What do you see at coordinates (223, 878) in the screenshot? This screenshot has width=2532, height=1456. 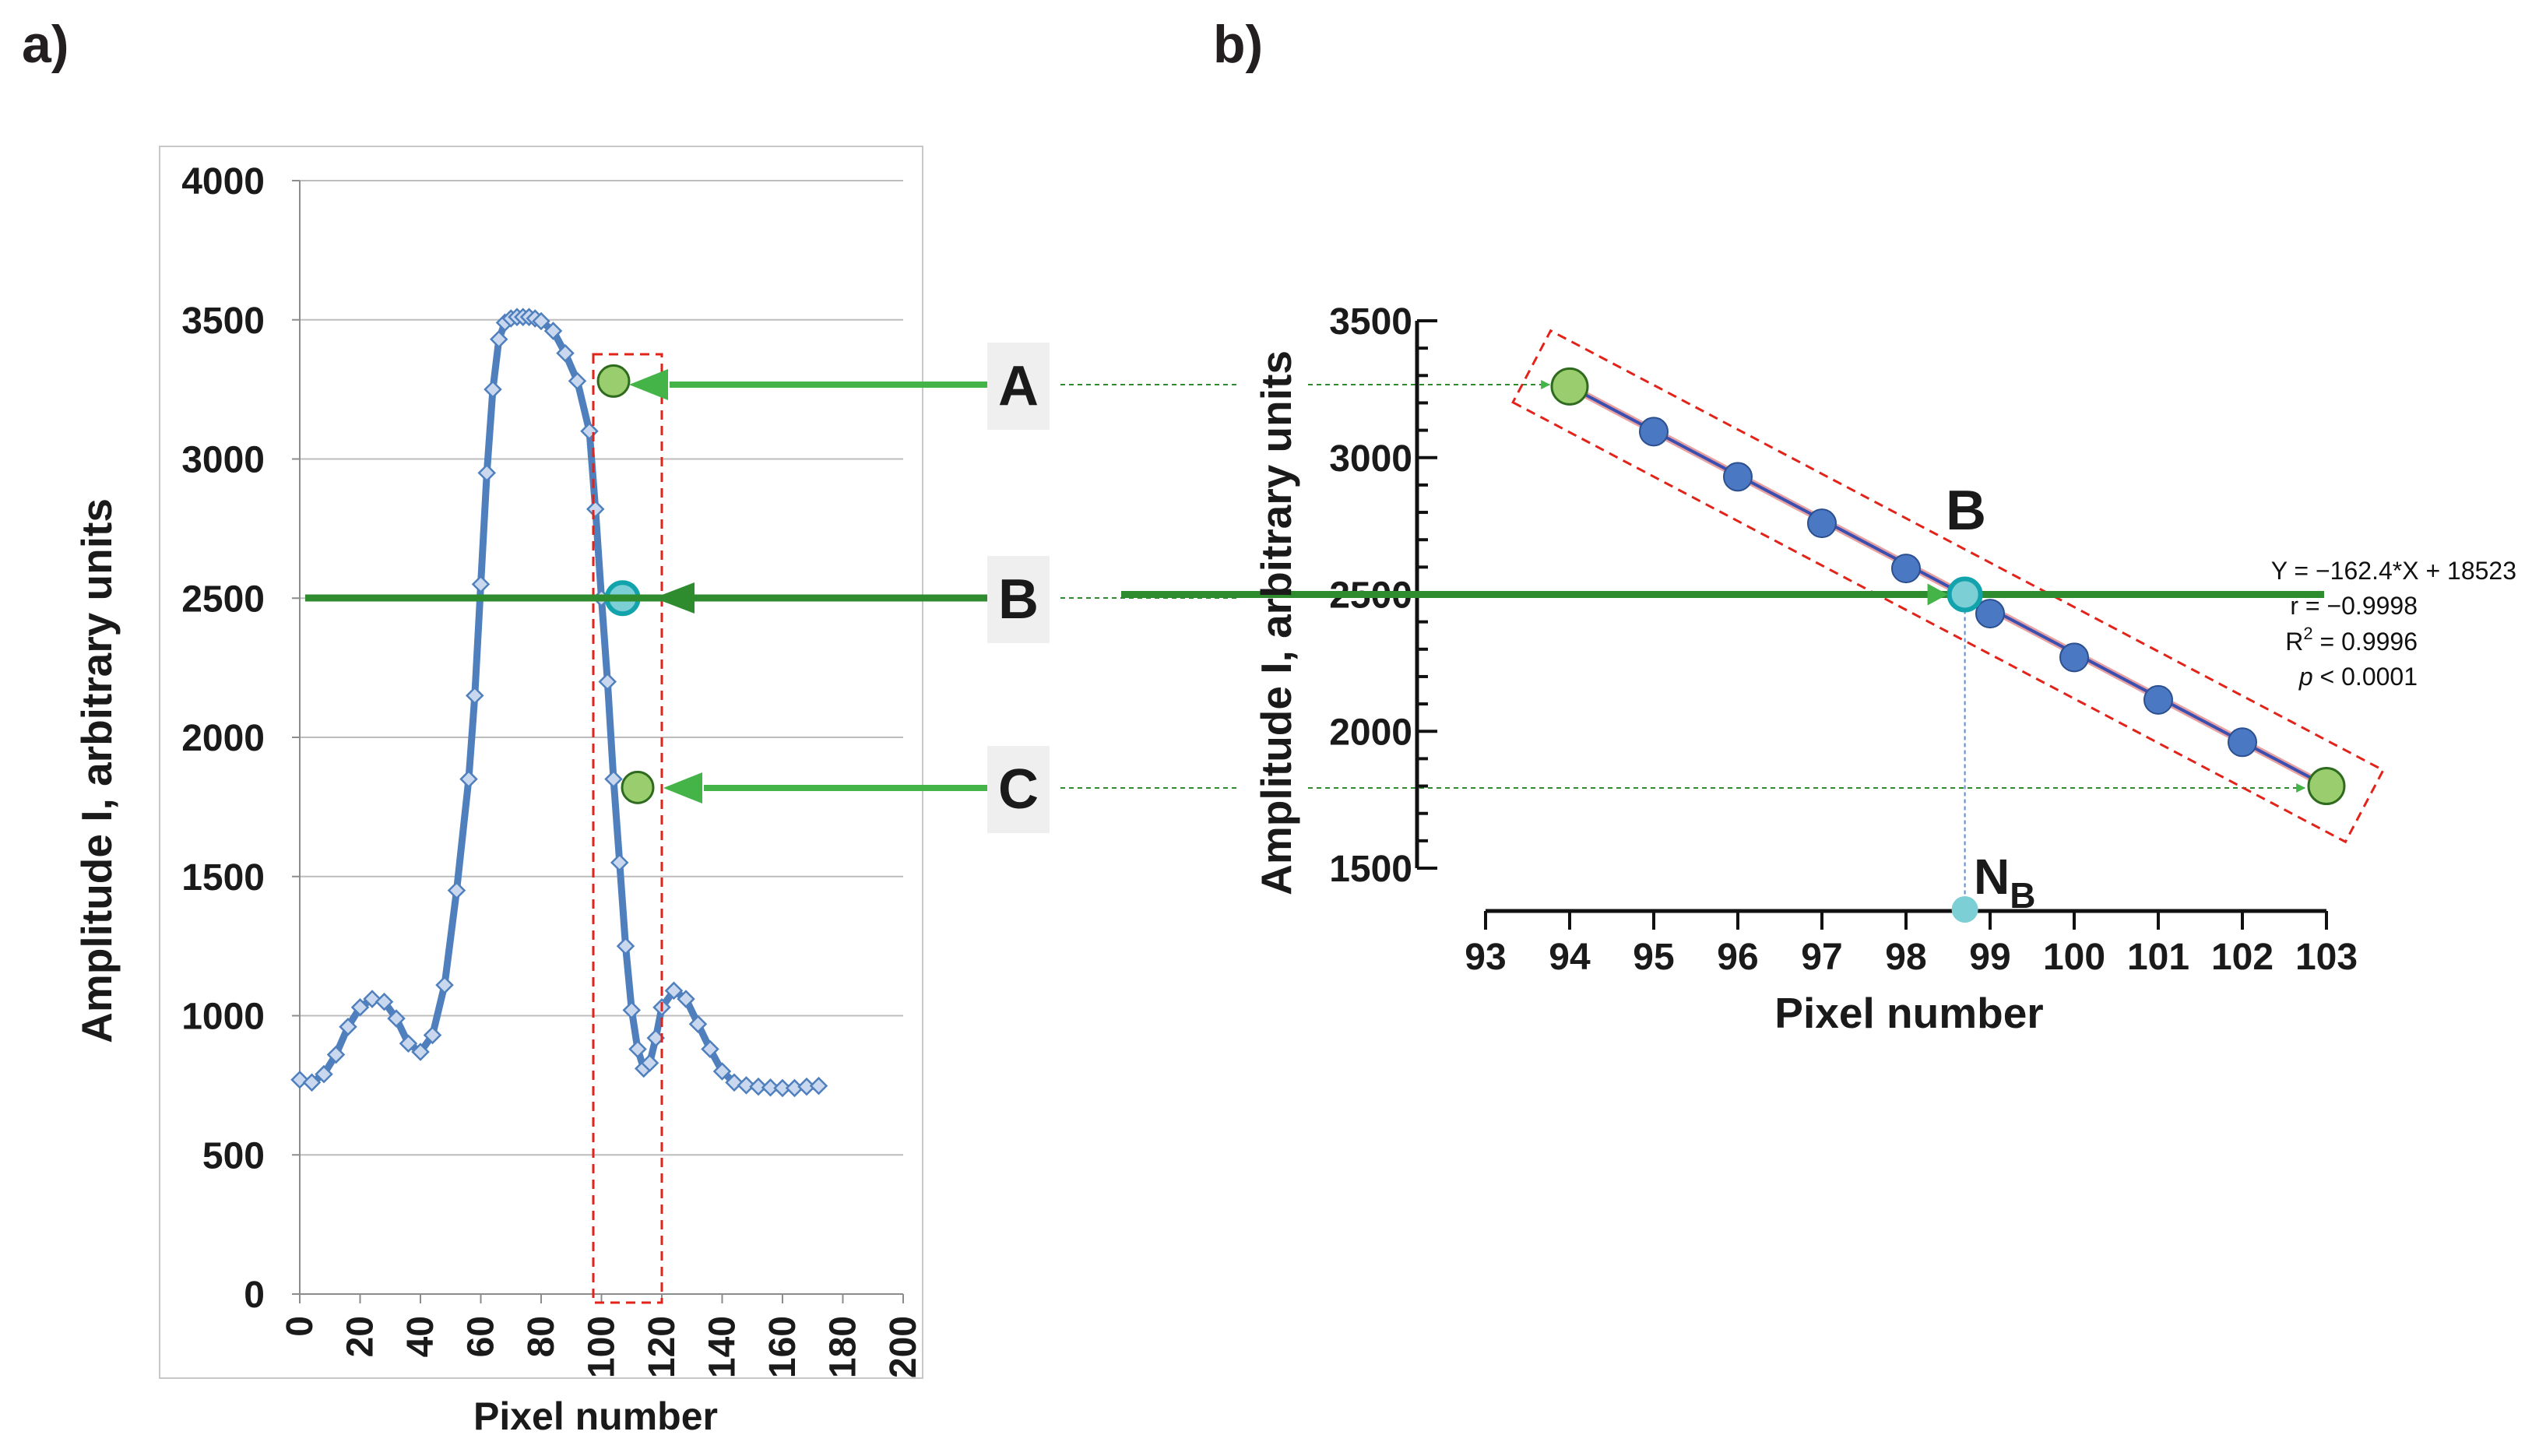 I see `chart-a-y-tick-label: 1500` at bounding box center [223, 878].